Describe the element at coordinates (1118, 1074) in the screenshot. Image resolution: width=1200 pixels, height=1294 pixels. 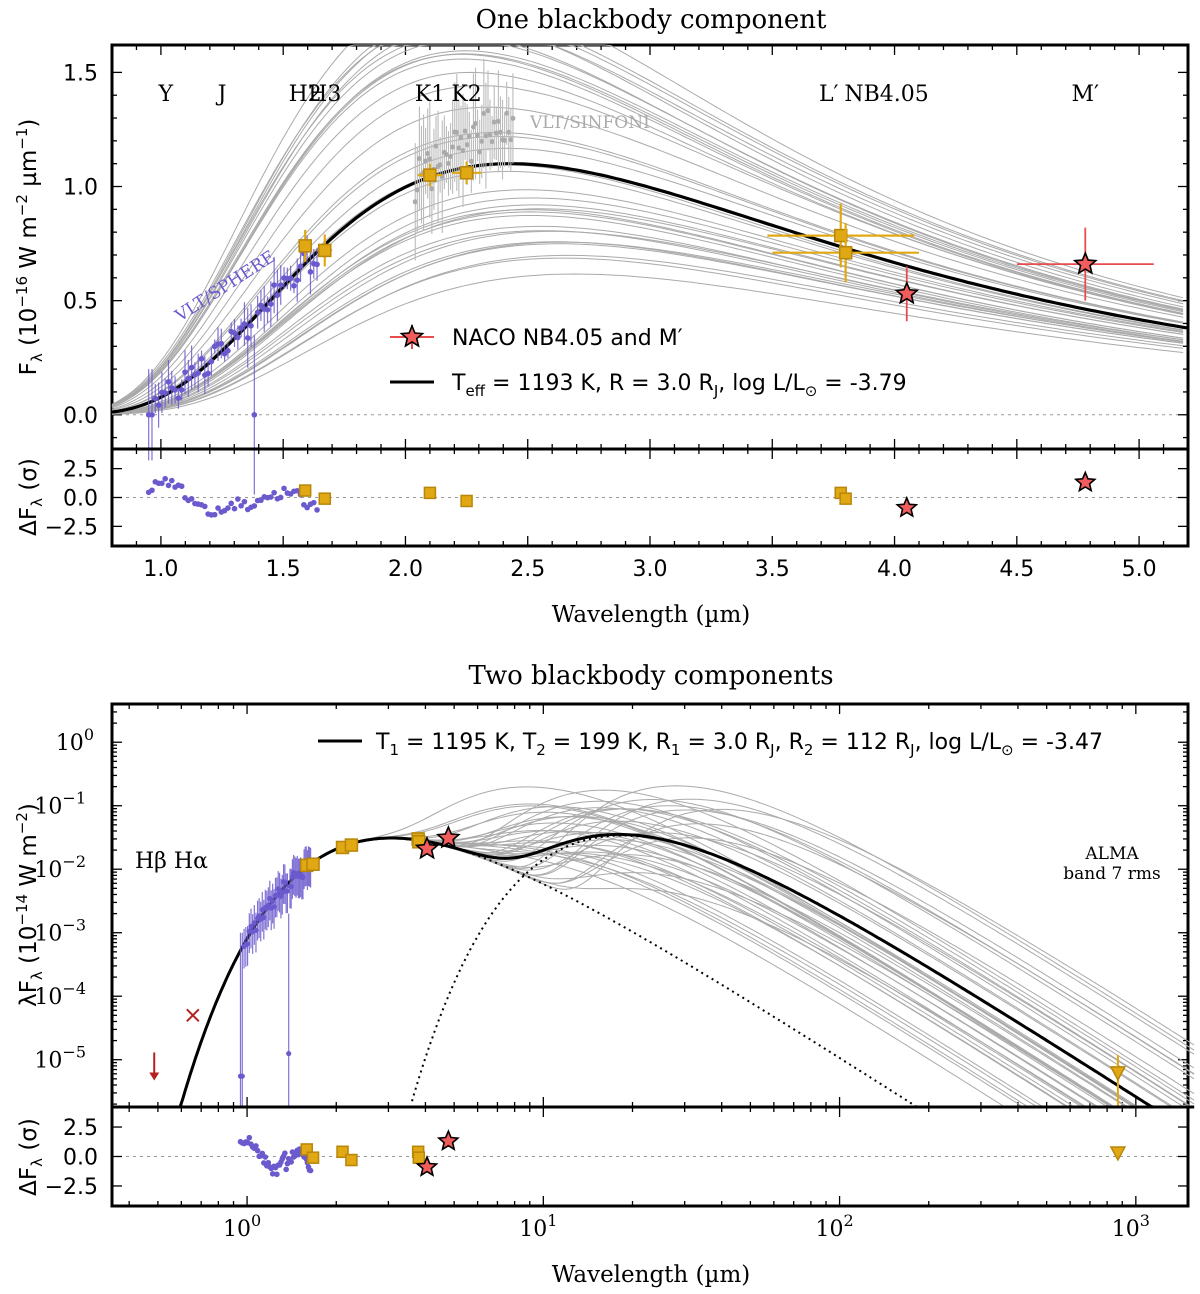
I see `alma-point` at that location.